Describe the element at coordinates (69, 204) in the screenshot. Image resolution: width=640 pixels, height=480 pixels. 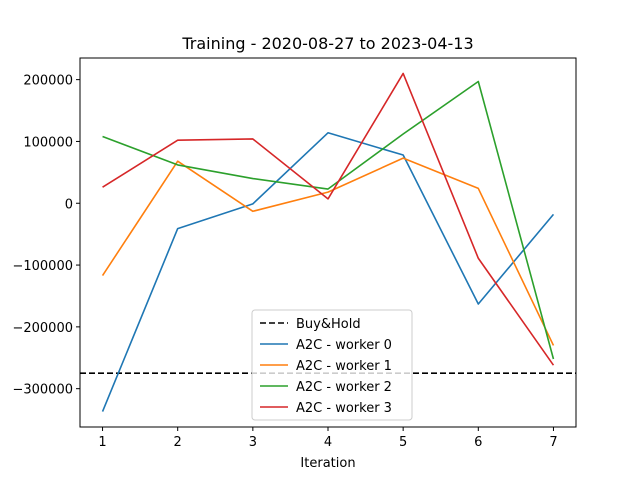
I see `y-tick-label: 0` at that location.